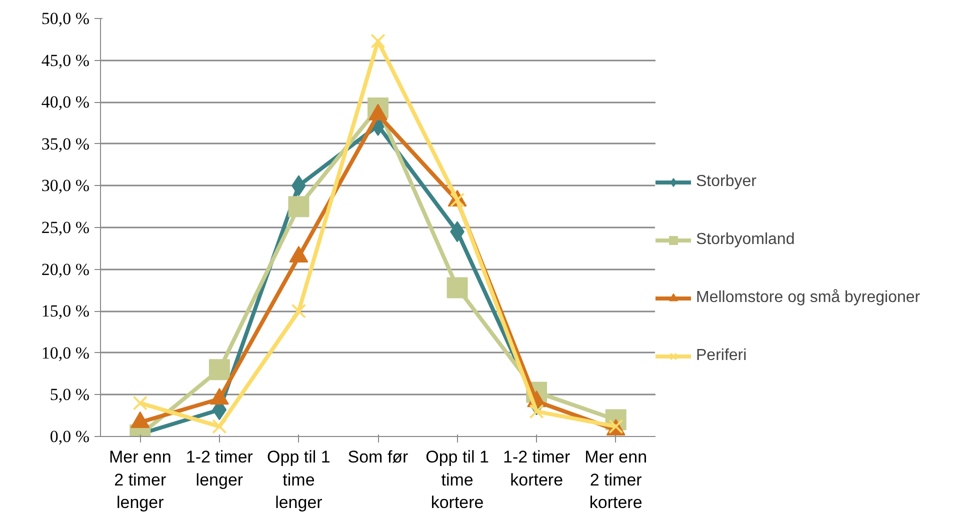 The height and width of the screenshot is (532, 968). I want to click on legend-label: Periferi, so click(721, 356).